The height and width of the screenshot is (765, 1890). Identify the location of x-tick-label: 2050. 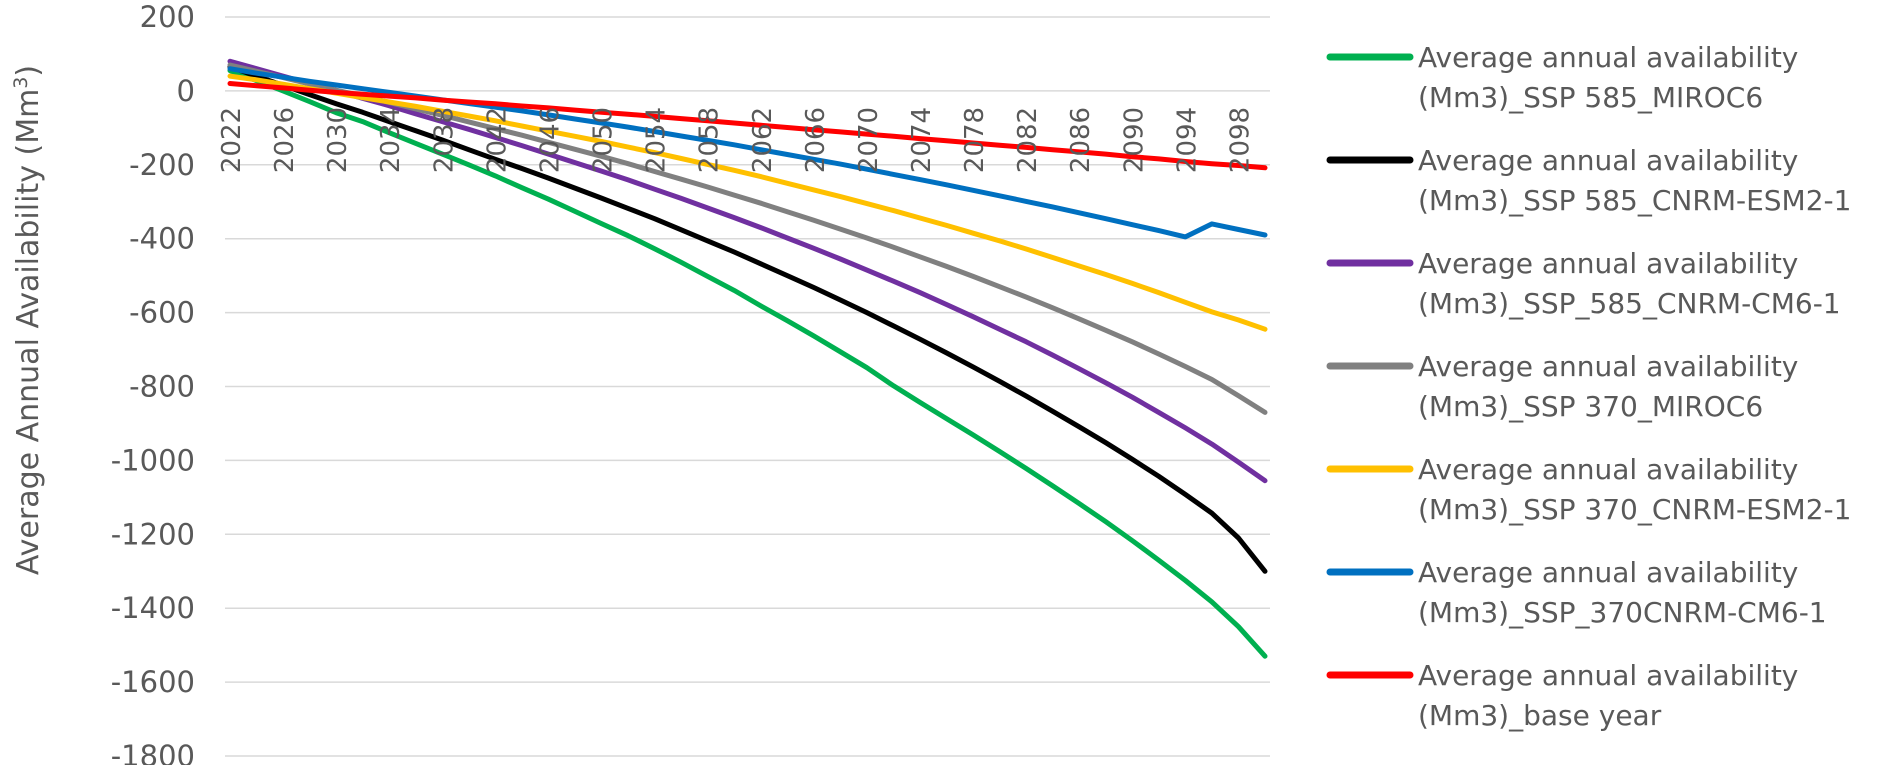
(604, 140).